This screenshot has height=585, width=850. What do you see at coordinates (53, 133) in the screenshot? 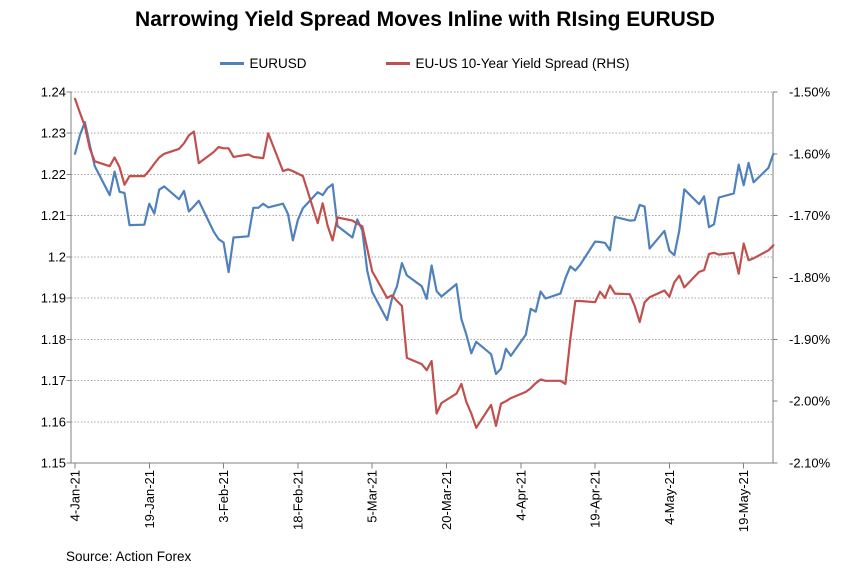
I see `left-axis-tick-label: 1.23` at bounding box center [53, 133].